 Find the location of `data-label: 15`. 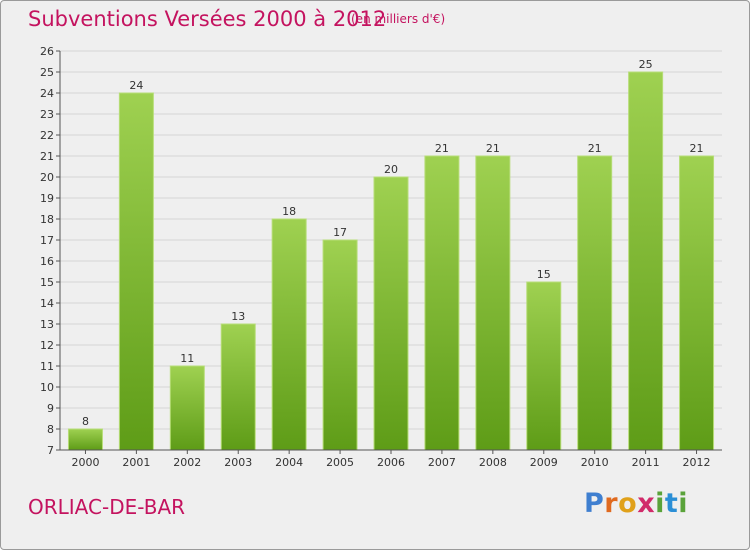

data-label: 15 is located at coordinates (544, 274).